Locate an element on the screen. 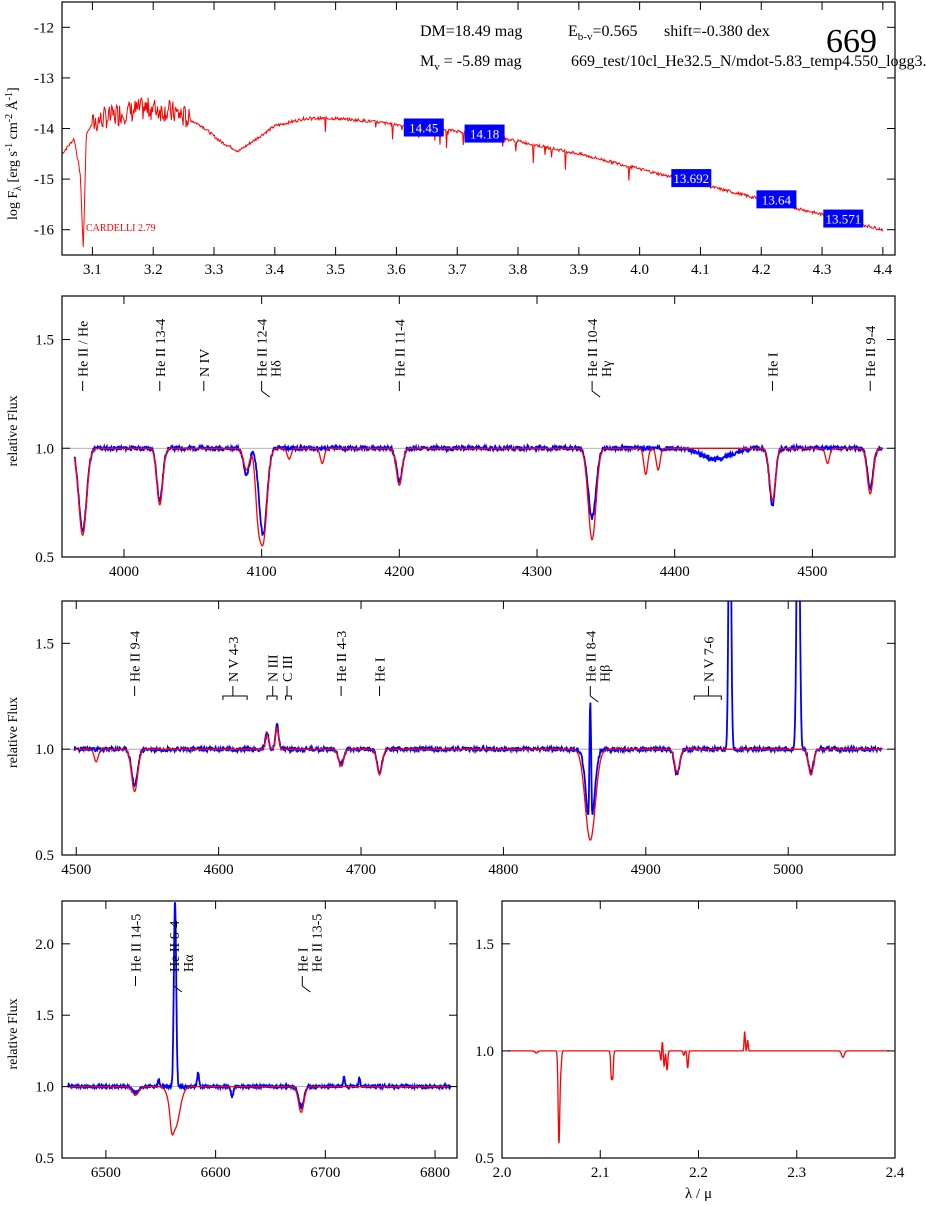 The height and width of the screenshot is (1205, 926). line-label: He II 11-4 is located at coordinates (400, 348).